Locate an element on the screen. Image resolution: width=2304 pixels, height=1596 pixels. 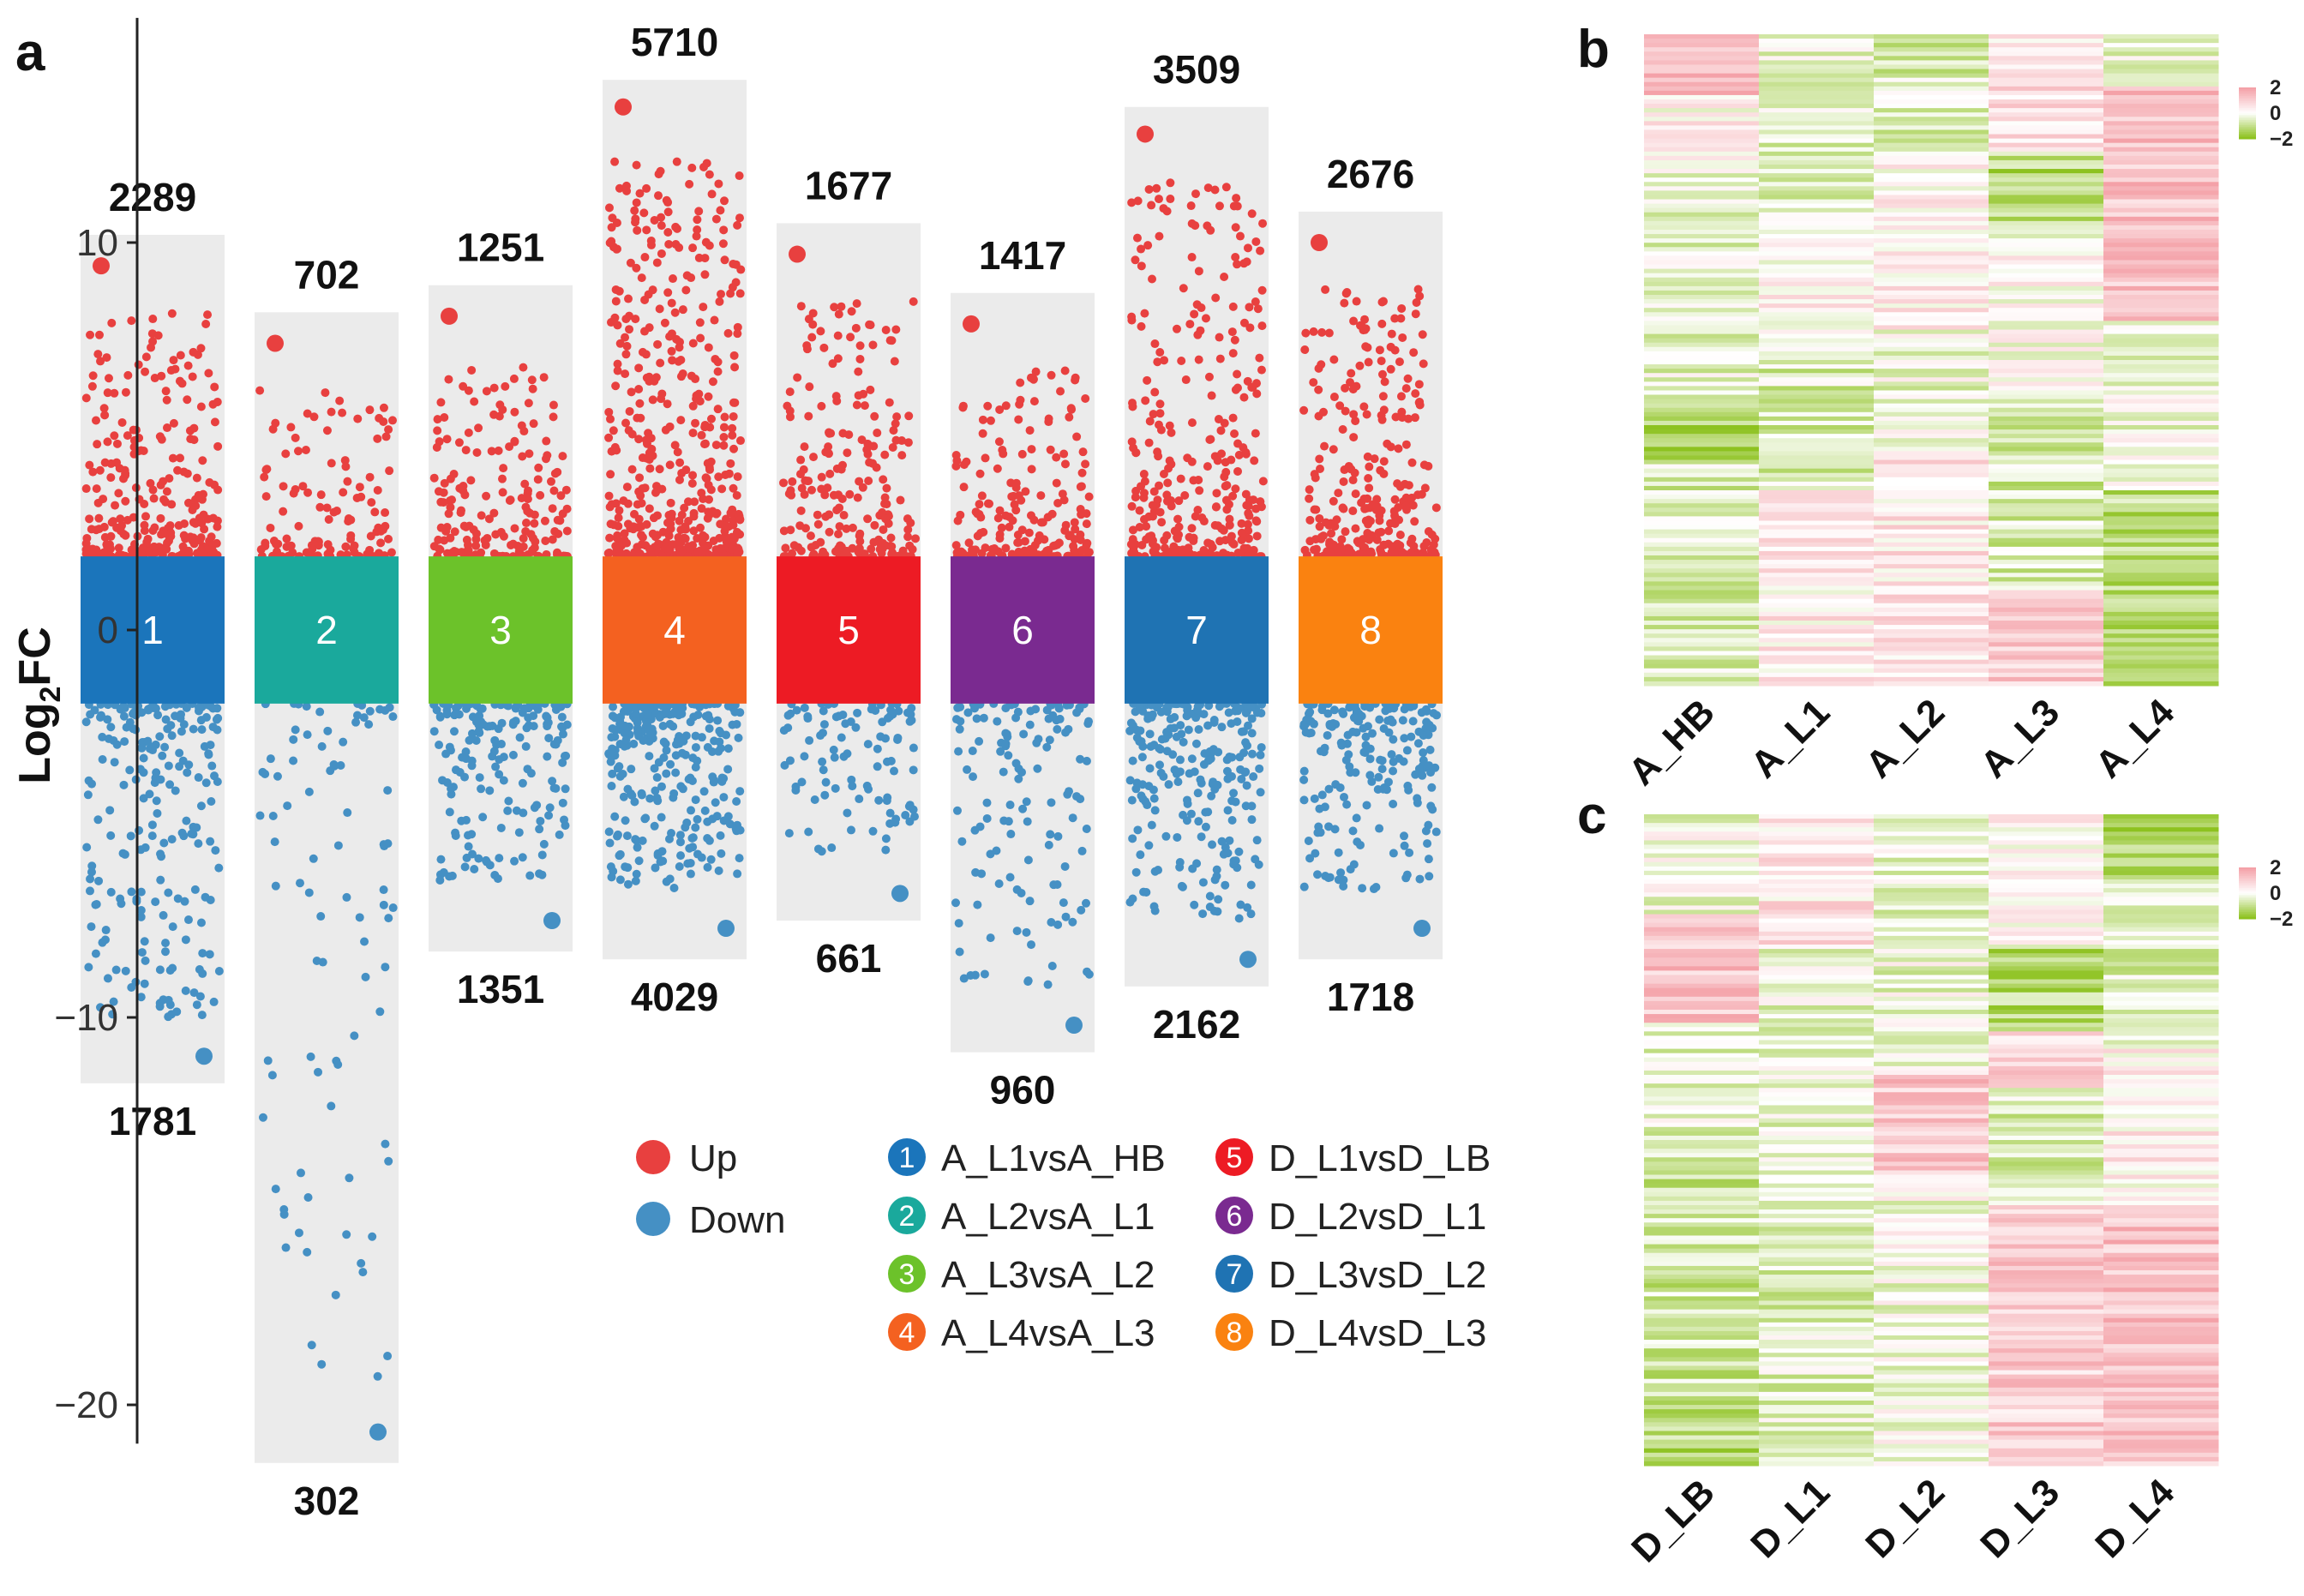
cluster-number-4: 4 is located at coordinates (674, 630).